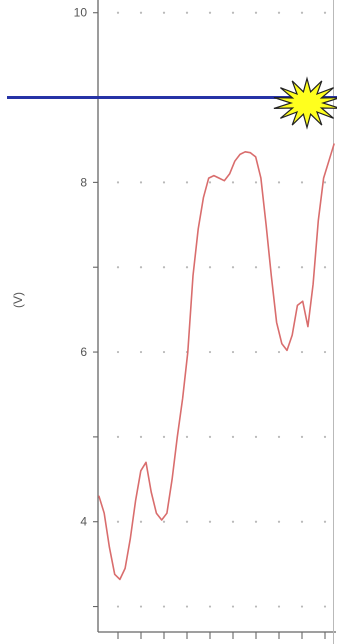  I want to click on y-axis-tick-label: 6, so click(83, 352).